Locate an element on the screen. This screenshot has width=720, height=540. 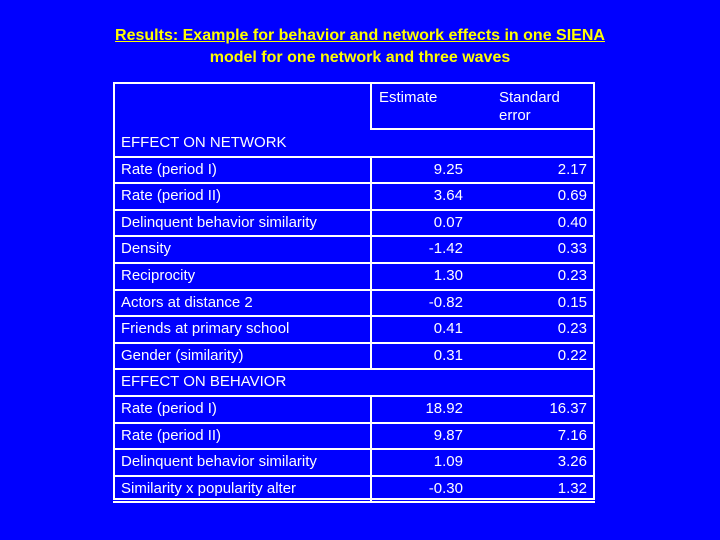
row-se: 0.15 is located at coordinates (572, 302).